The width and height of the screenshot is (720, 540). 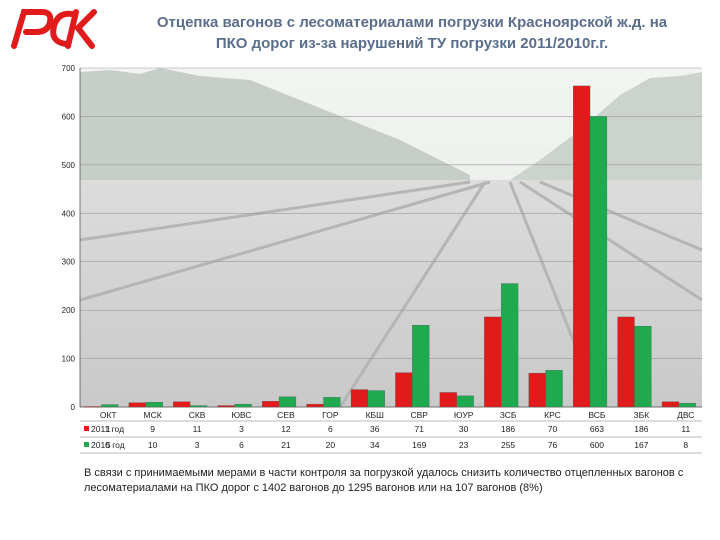 What do you see at coordinates (375, 415) in the screenshot?
I see `category-label: КБШ` at bounding box center [375, 415].